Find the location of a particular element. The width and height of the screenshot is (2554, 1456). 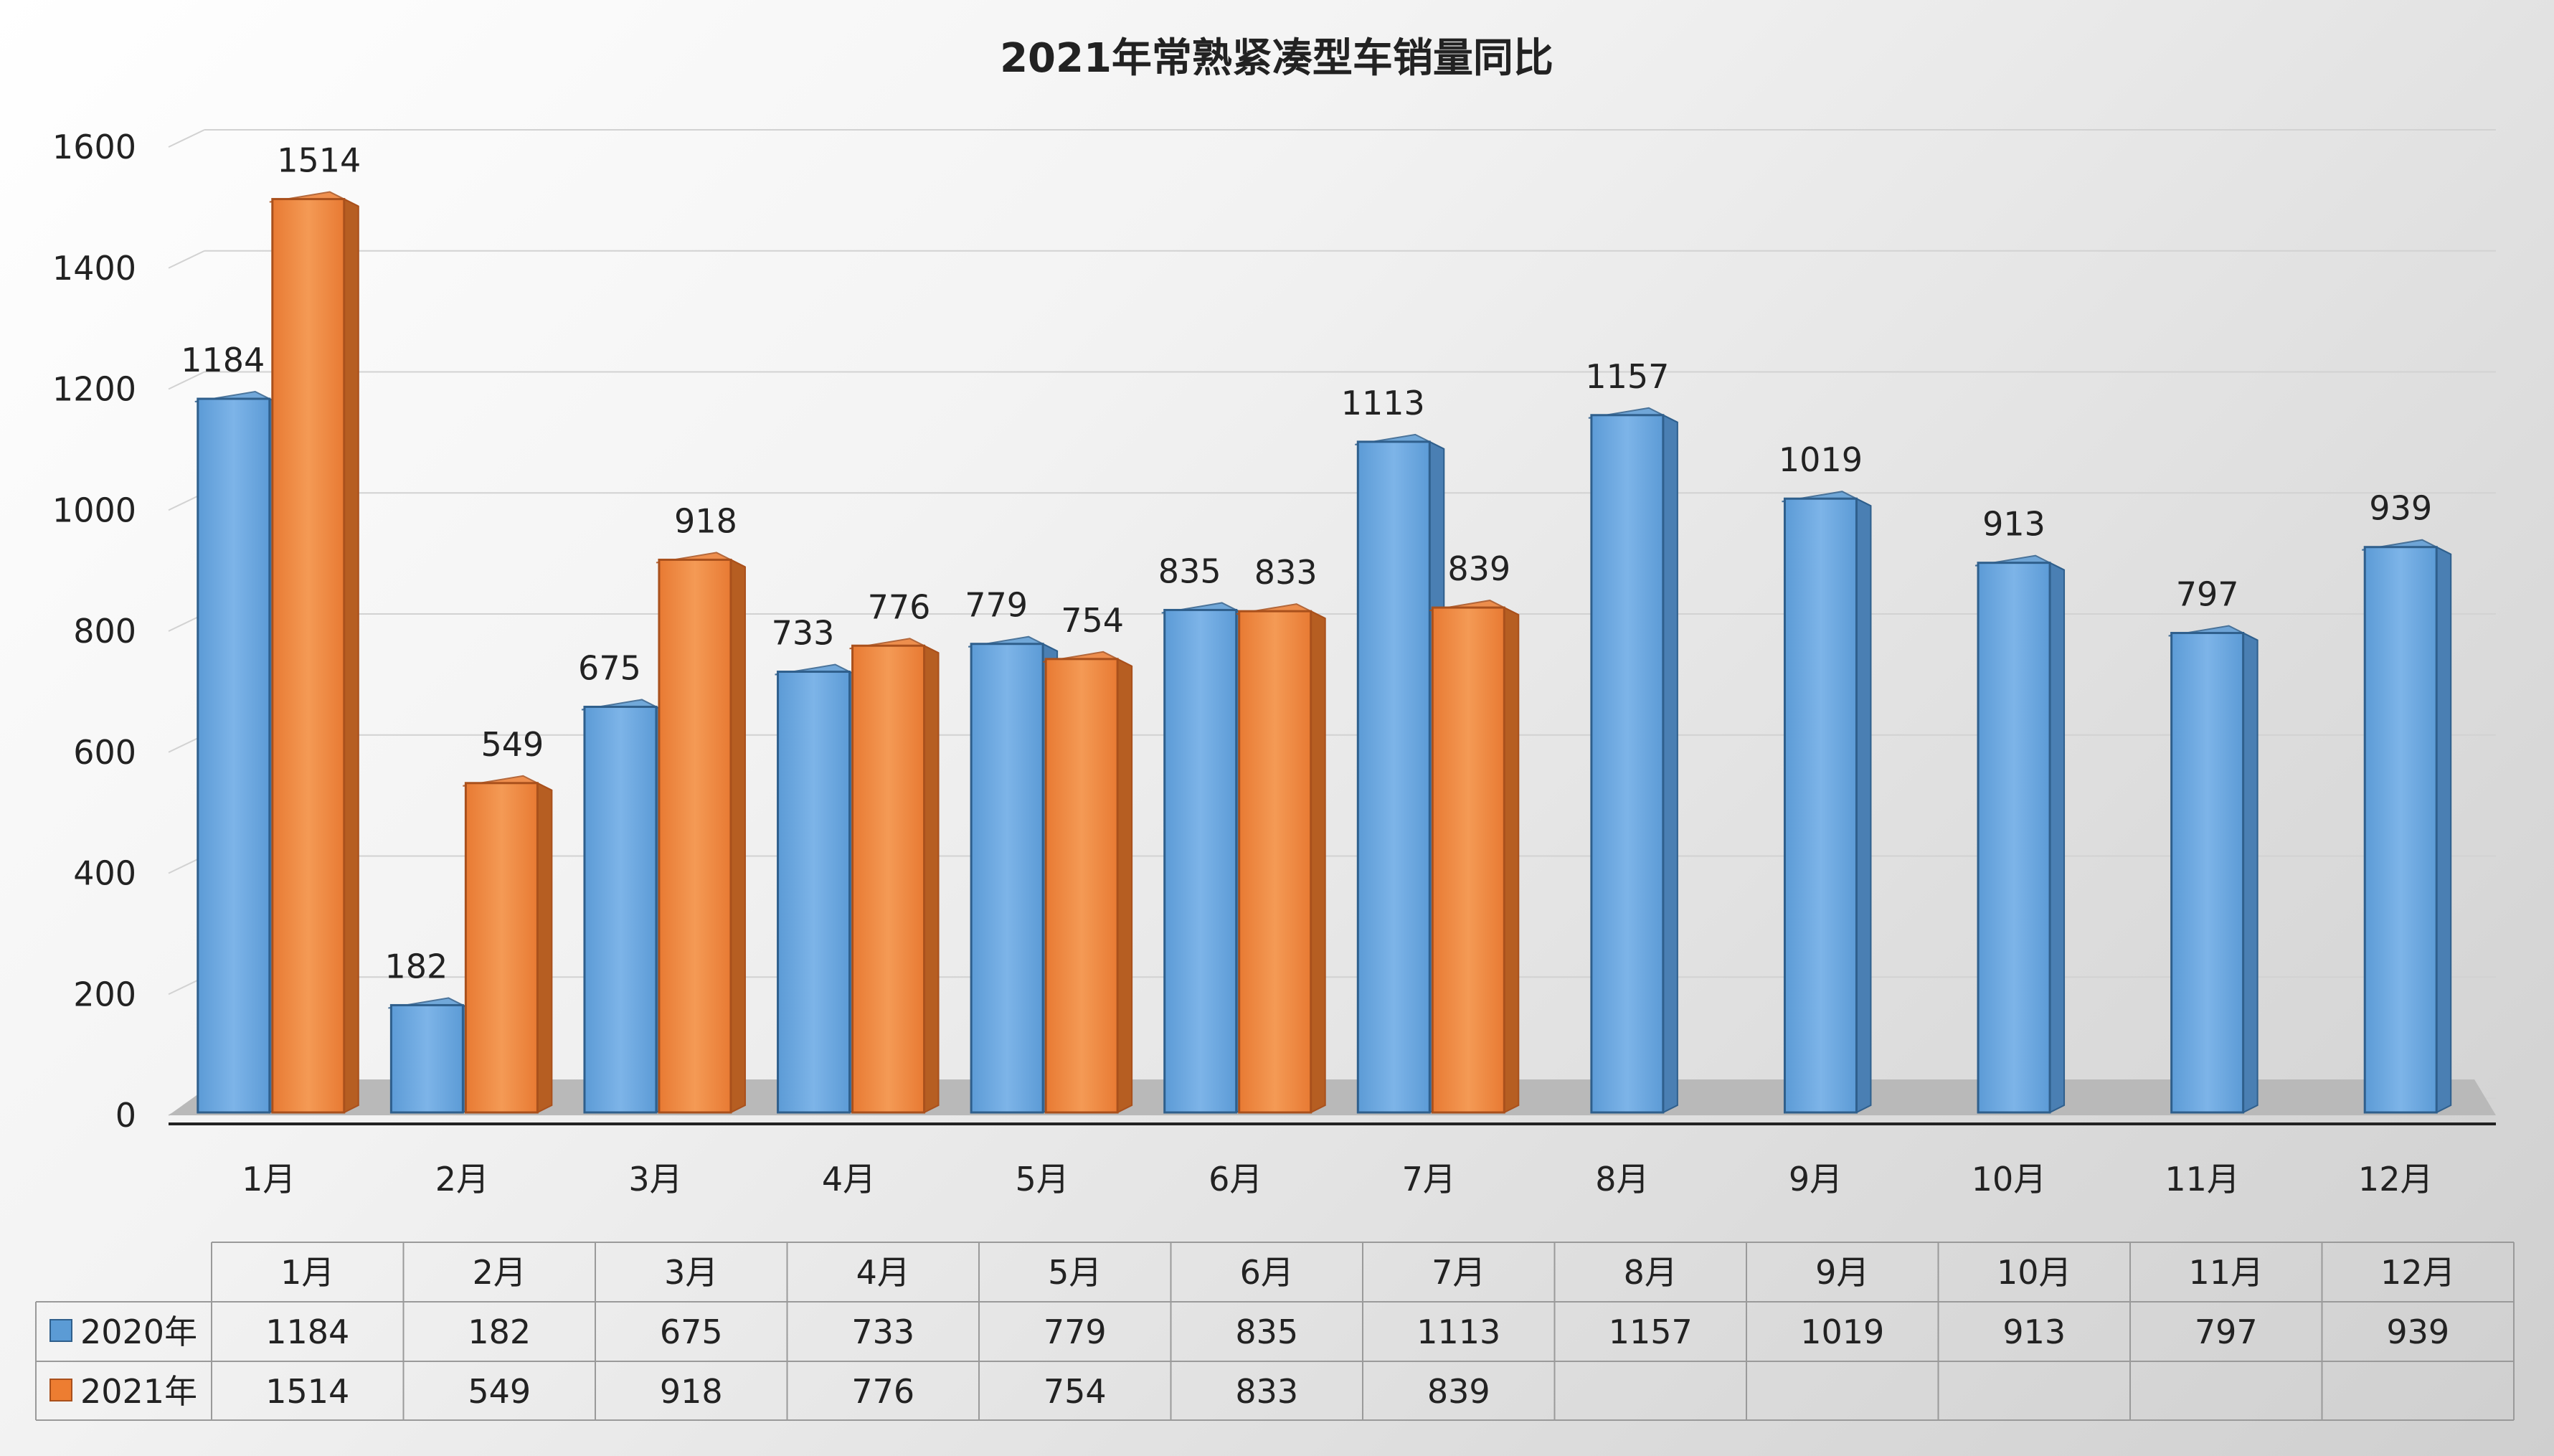

bar-2021-4-side is located at coordinates (931, 879).